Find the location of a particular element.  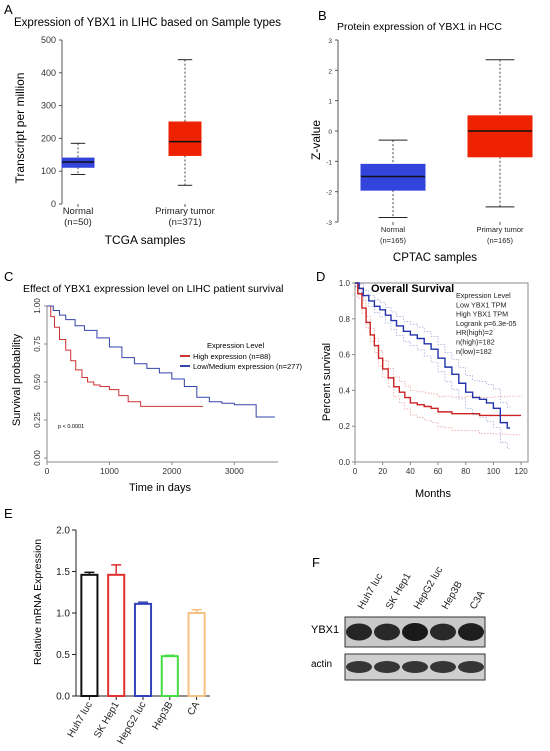

y-tick-label: 1.00 is located at coordinates (37, 306).